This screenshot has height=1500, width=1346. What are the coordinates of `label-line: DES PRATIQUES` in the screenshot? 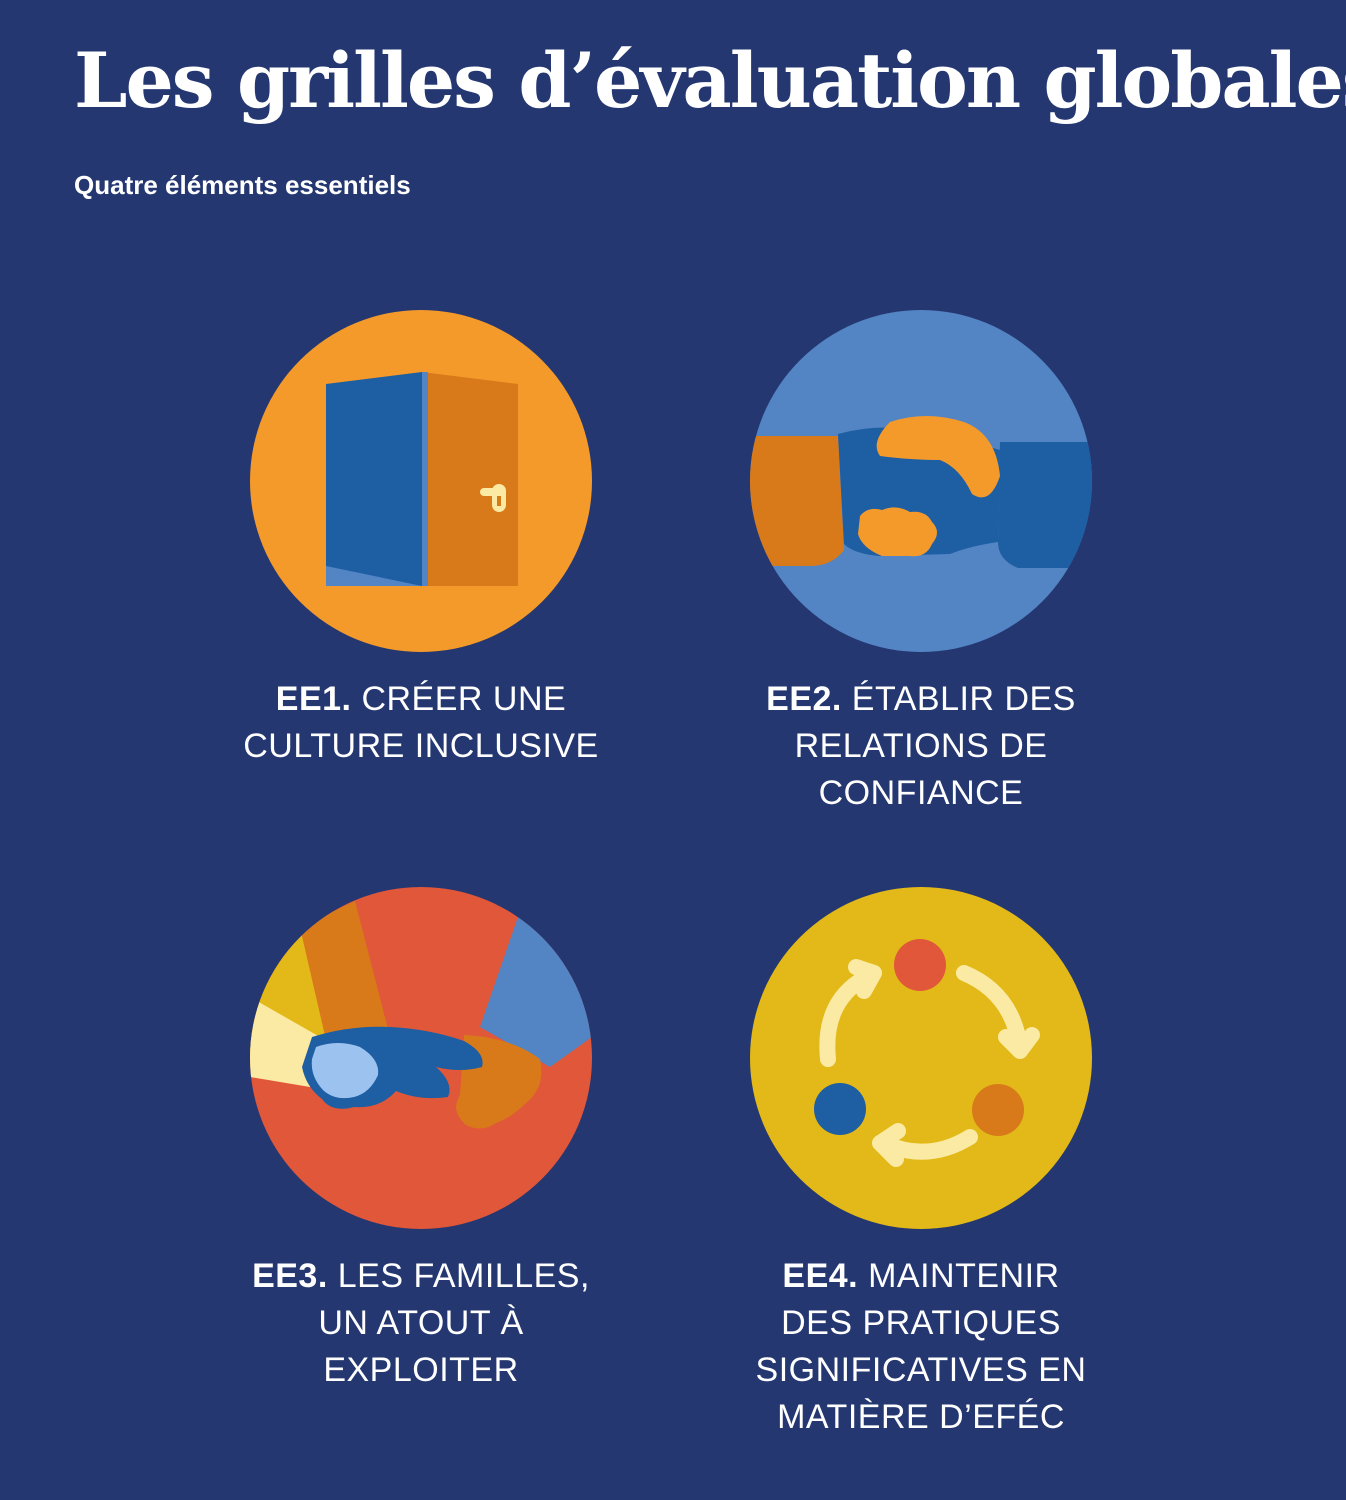 It's located at (921, 1323).